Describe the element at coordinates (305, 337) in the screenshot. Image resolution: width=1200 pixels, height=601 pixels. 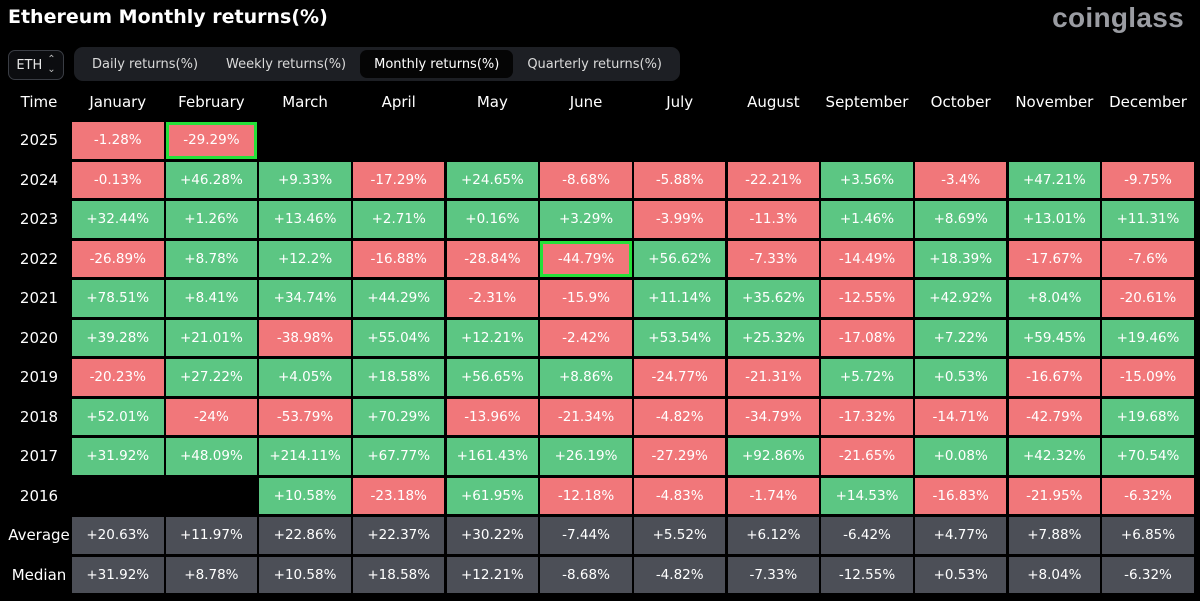
I see `heatmap-cell-2020-march: -38.98%` at that location.